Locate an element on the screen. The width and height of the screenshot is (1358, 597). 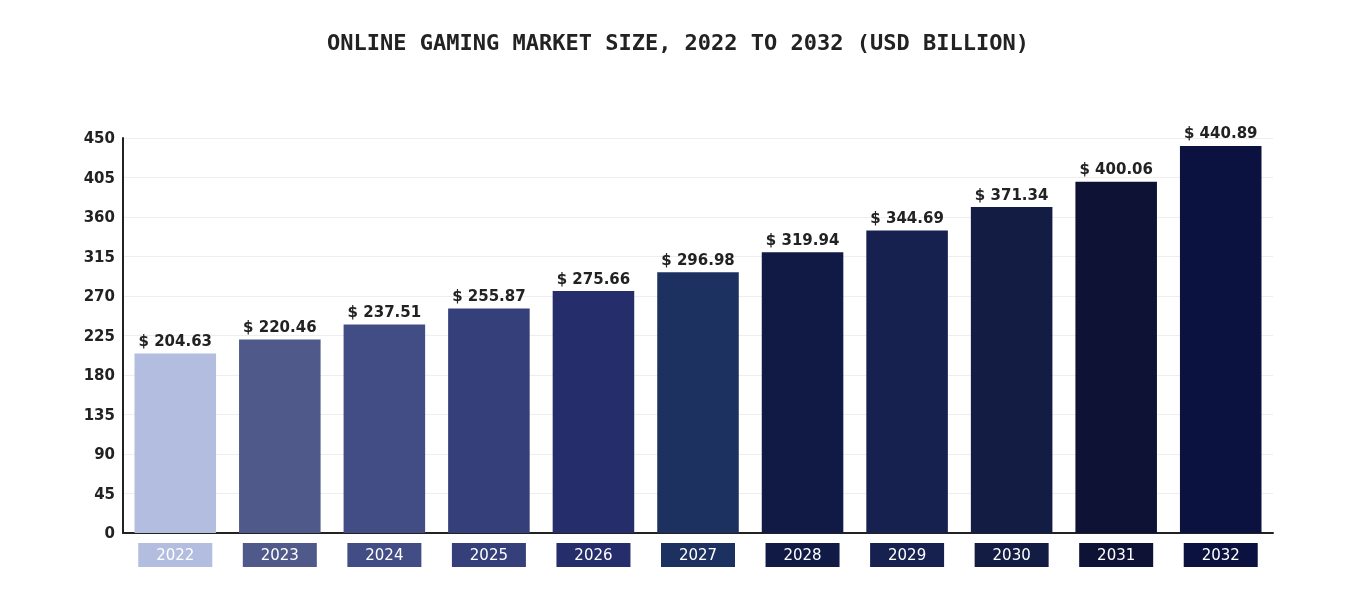
y-tick-label: 180 is located at coordinates (99, 375).